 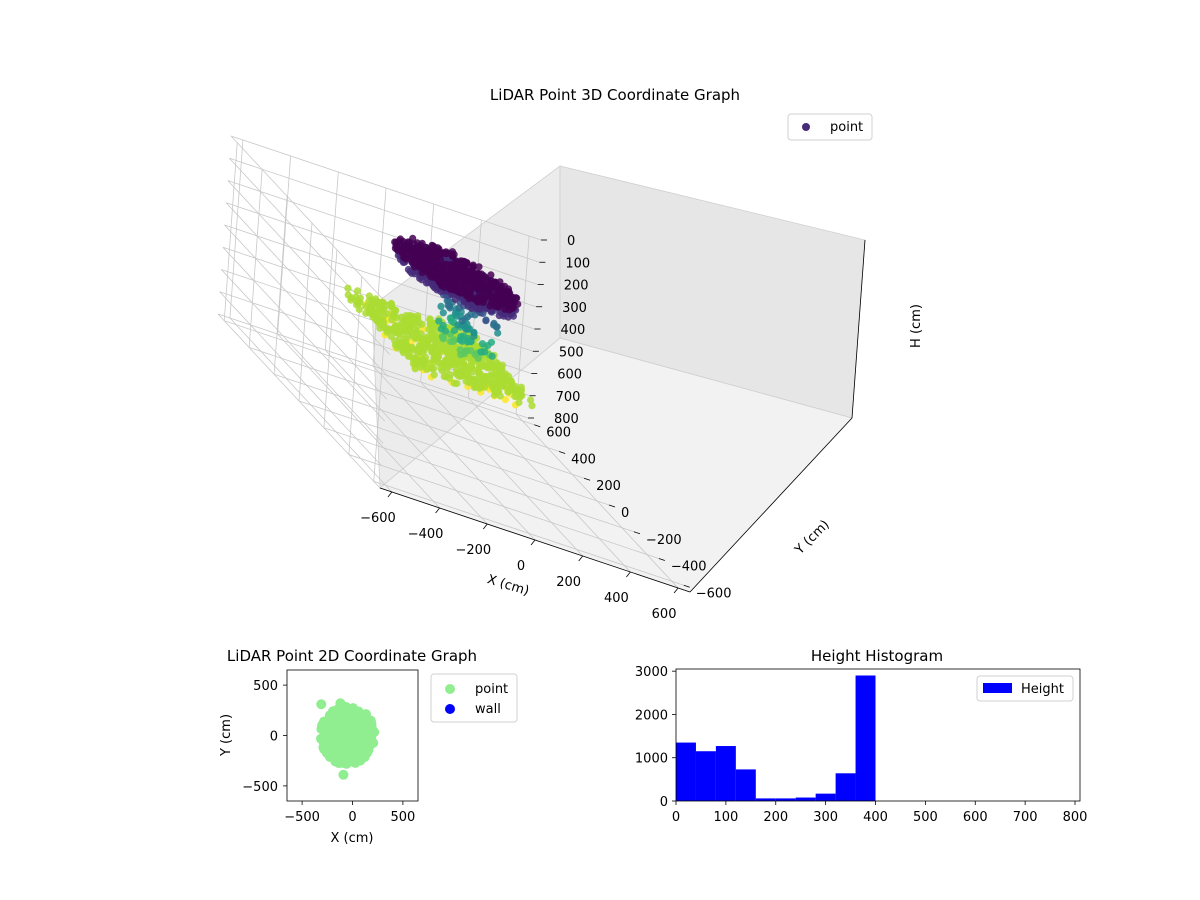 What do you see at coordinates (340, 703) in the screenshot?
I see `point-2d-outlier` at bounding box center [340, 703].